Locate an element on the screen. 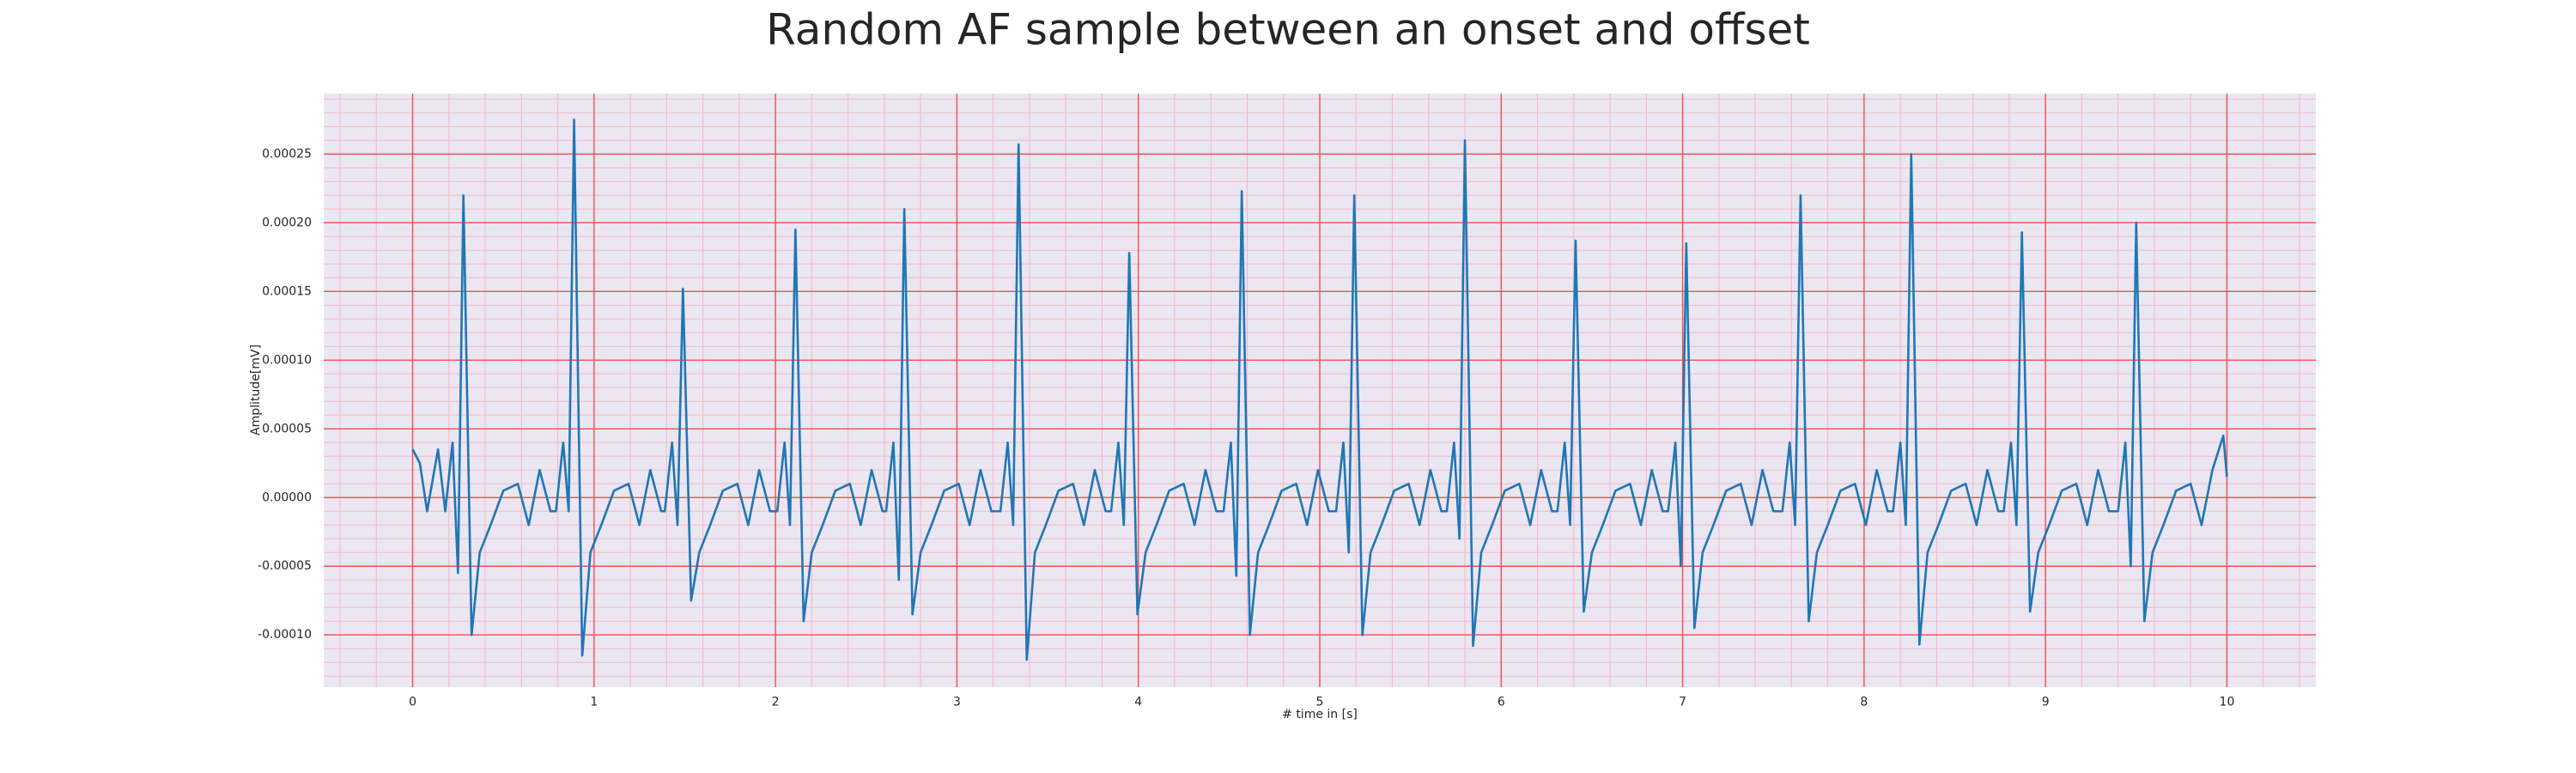  y-tick-label: 0.00010 is located at coordinates (287, 360).